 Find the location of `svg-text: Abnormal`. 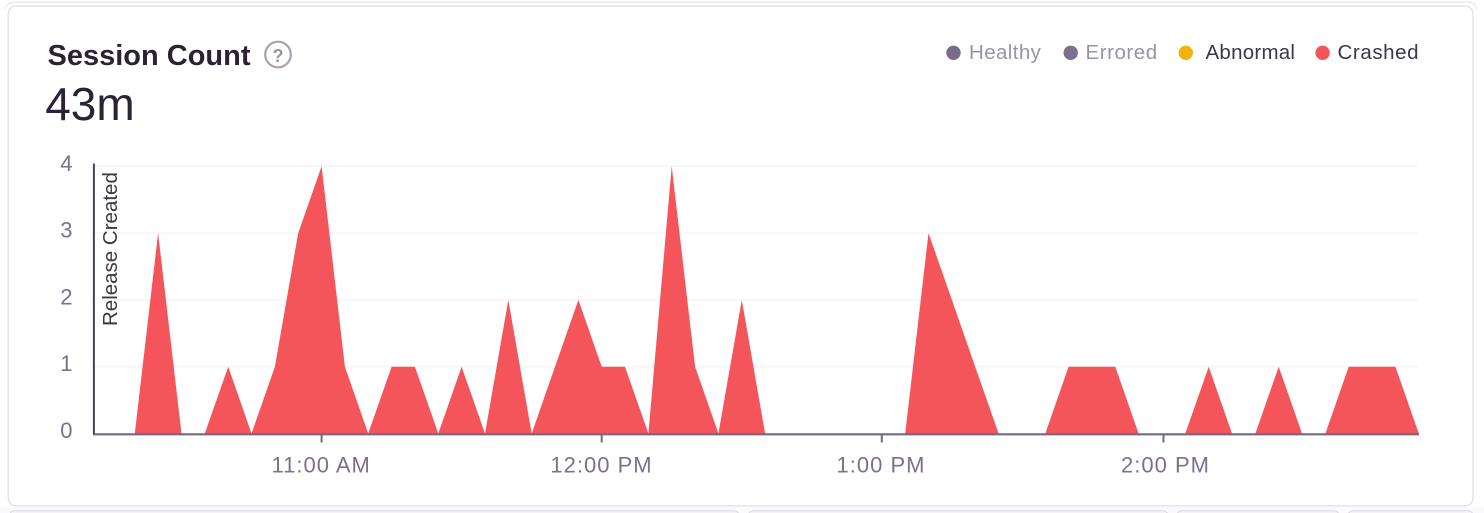

svg-text: Abnormal is located at coordinates (1251, 52).